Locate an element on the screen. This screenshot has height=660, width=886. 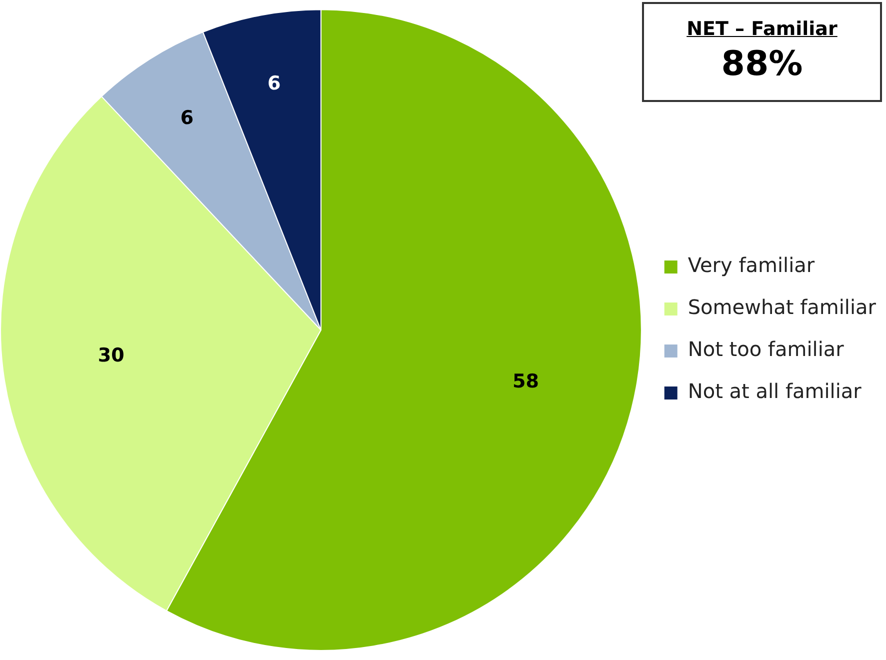
legend-label: Somewhat familiar is located at coordinates (782, 307).